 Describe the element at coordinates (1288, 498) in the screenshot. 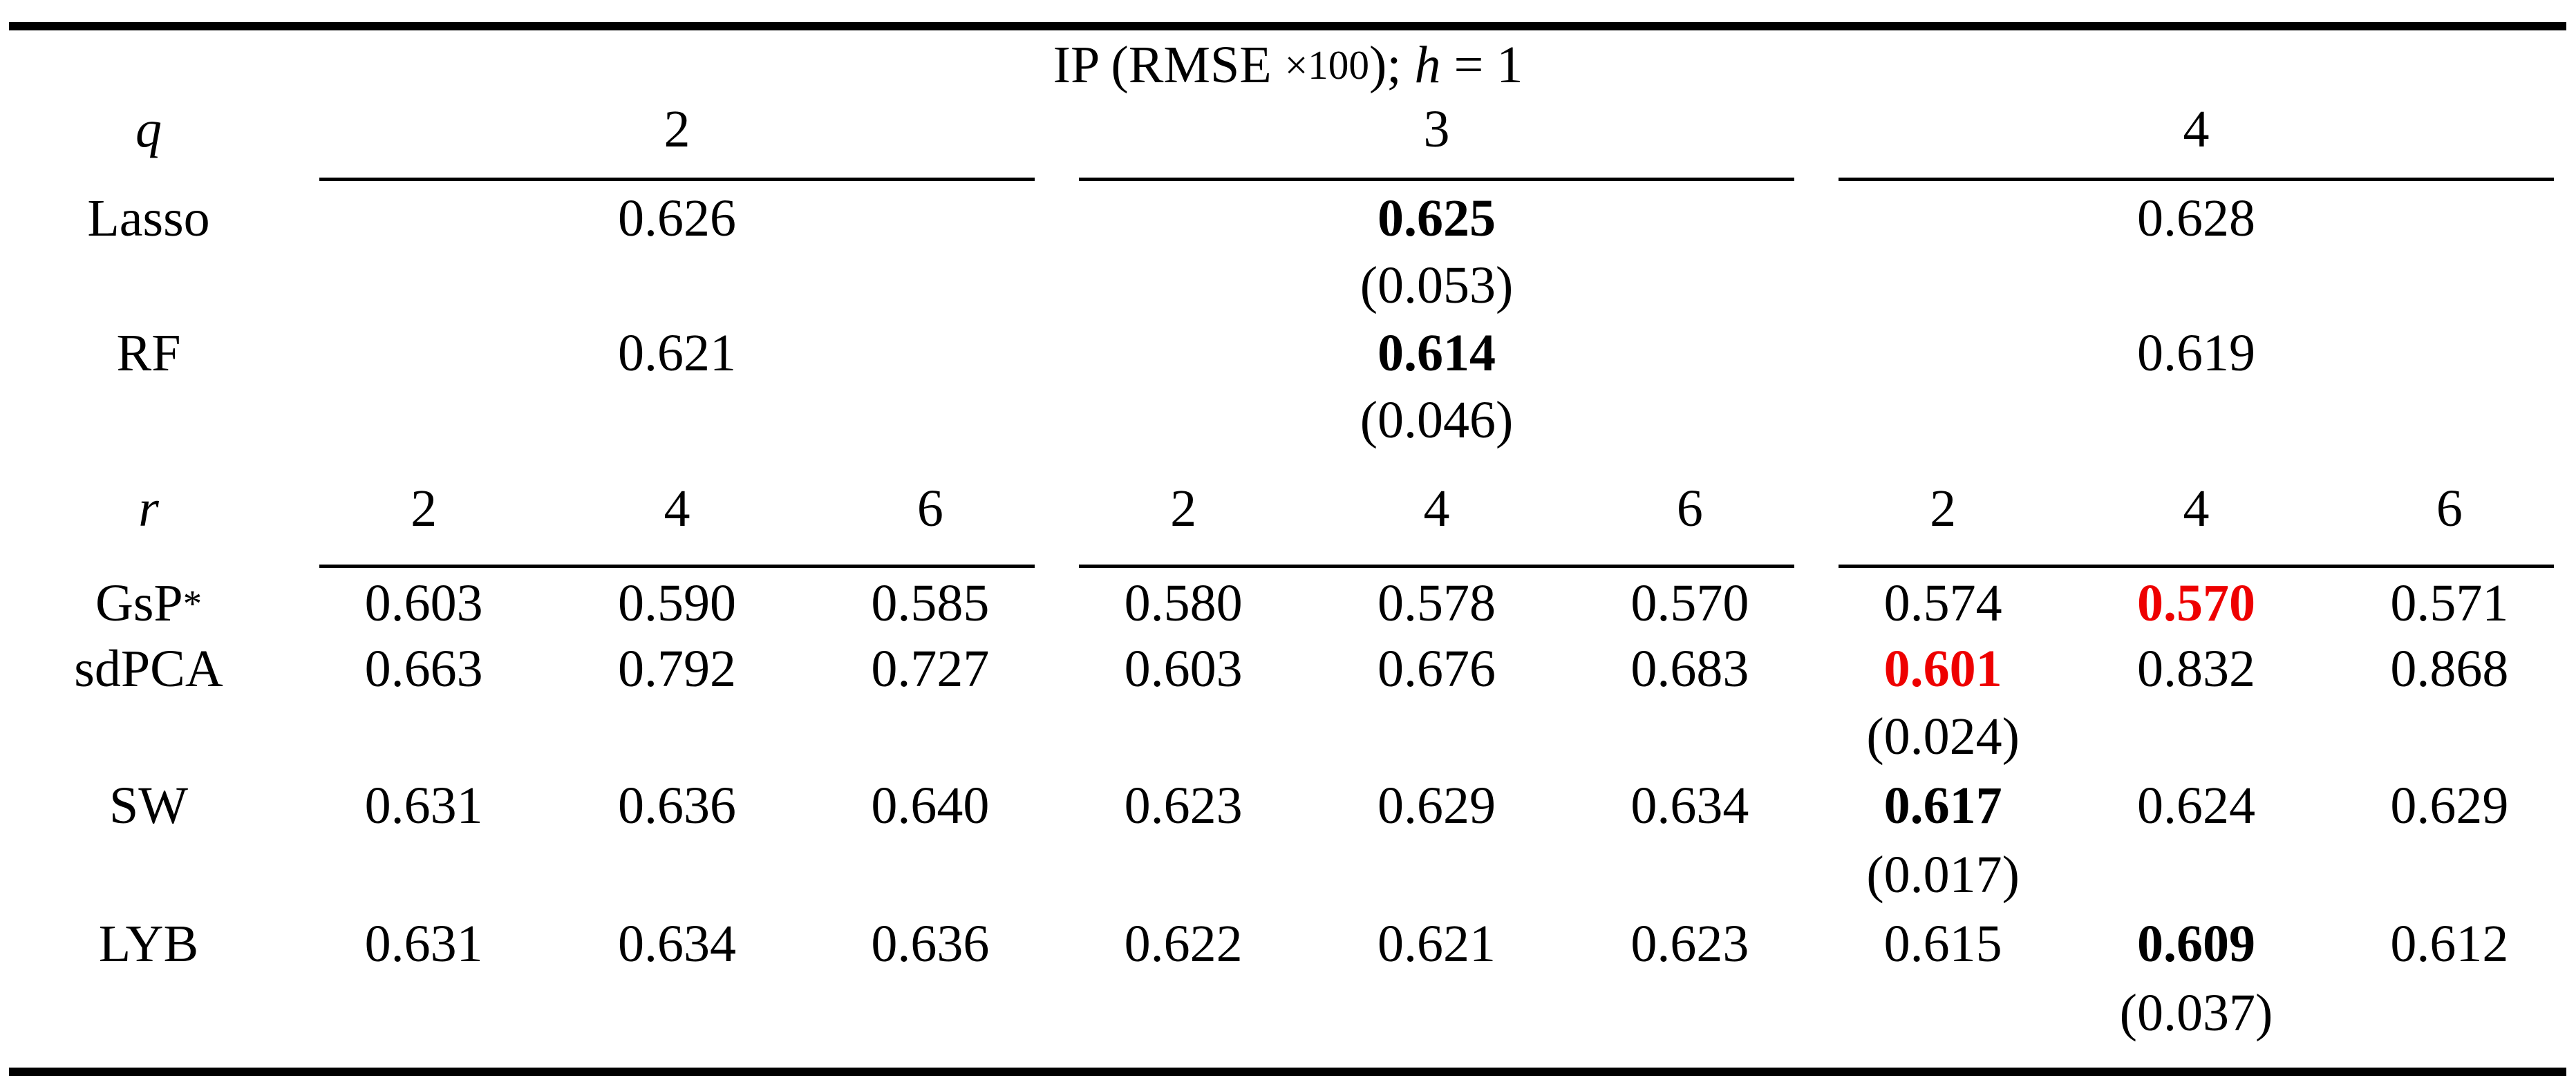

I see `r-header-row: r 2 4 6 2 4 6 2 4 6` at that location.